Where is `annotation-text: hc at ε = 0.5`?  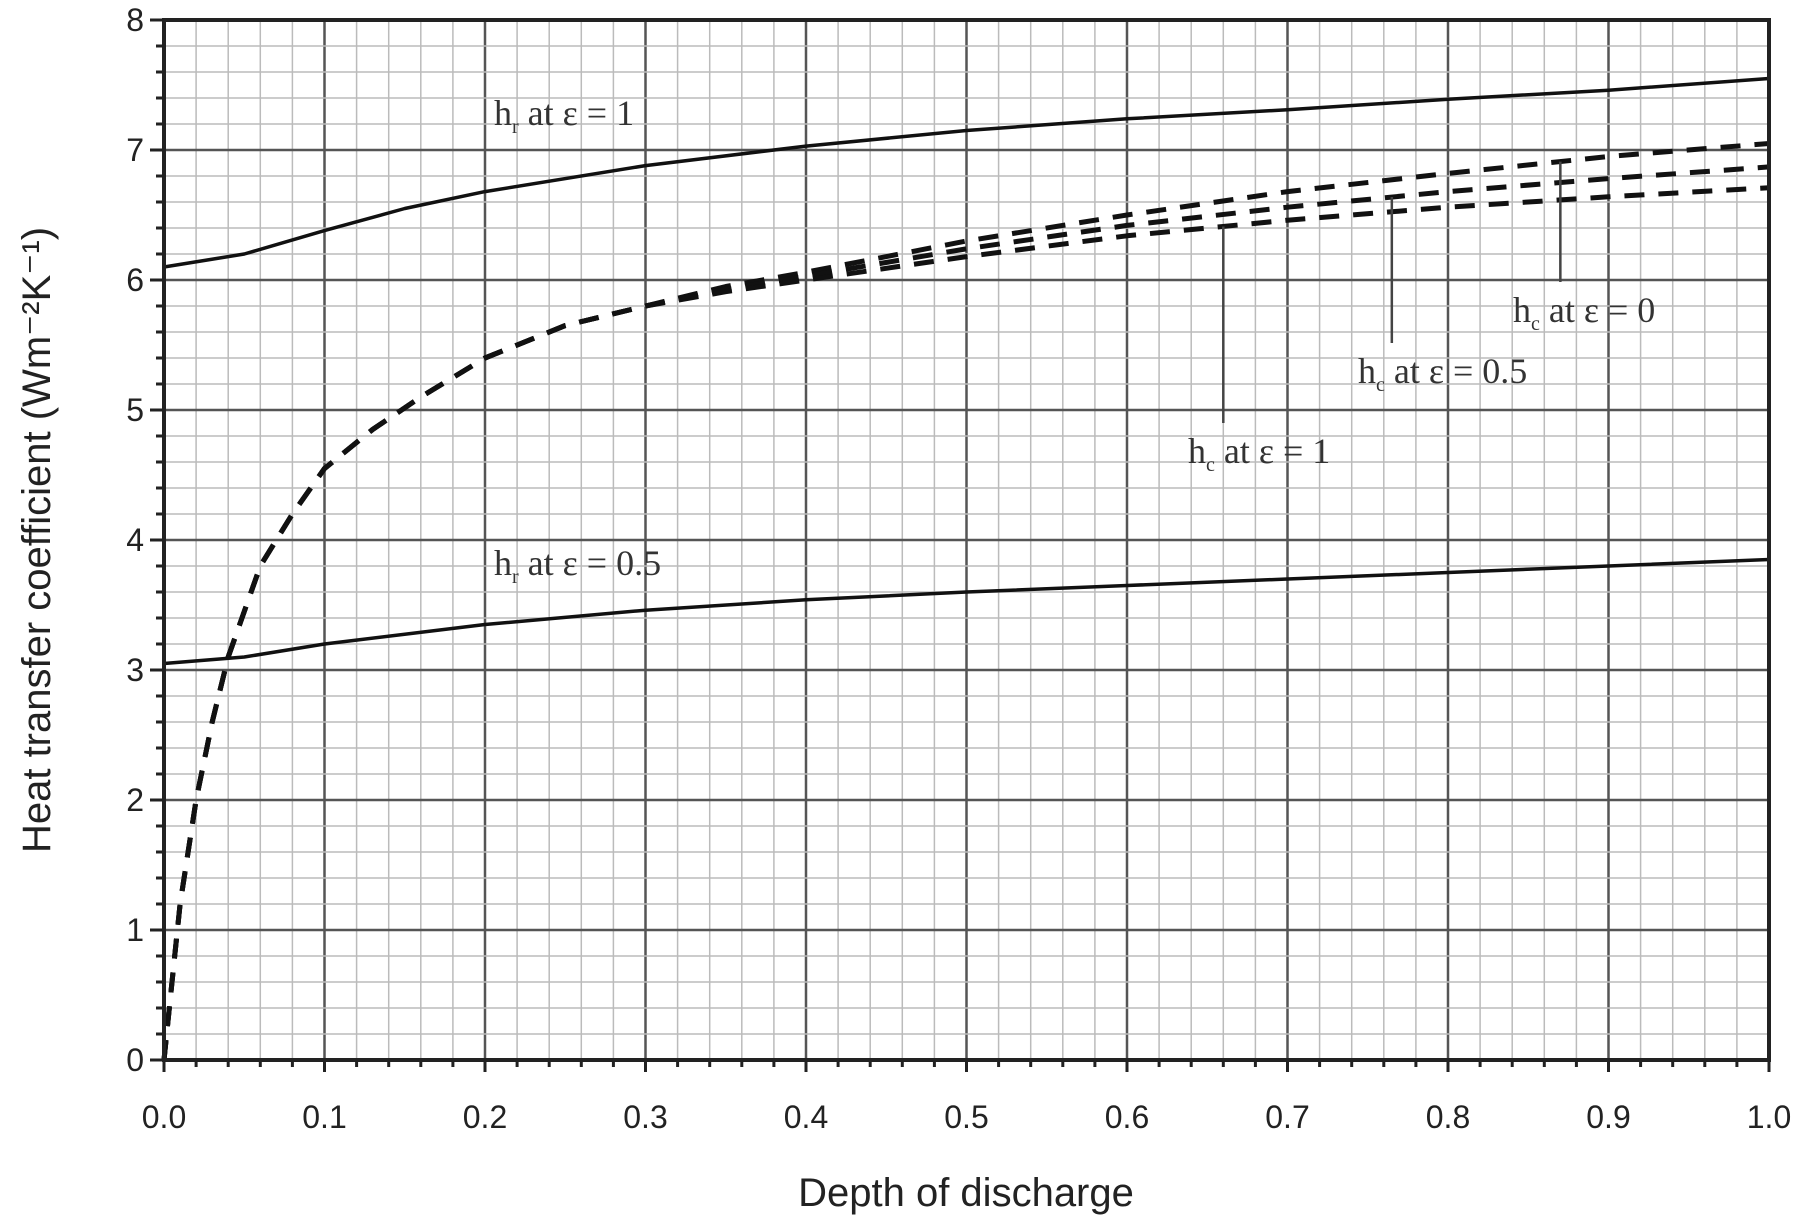
annotation-text: hc at ε = 0.5 is located at coordinates (1442, 373).